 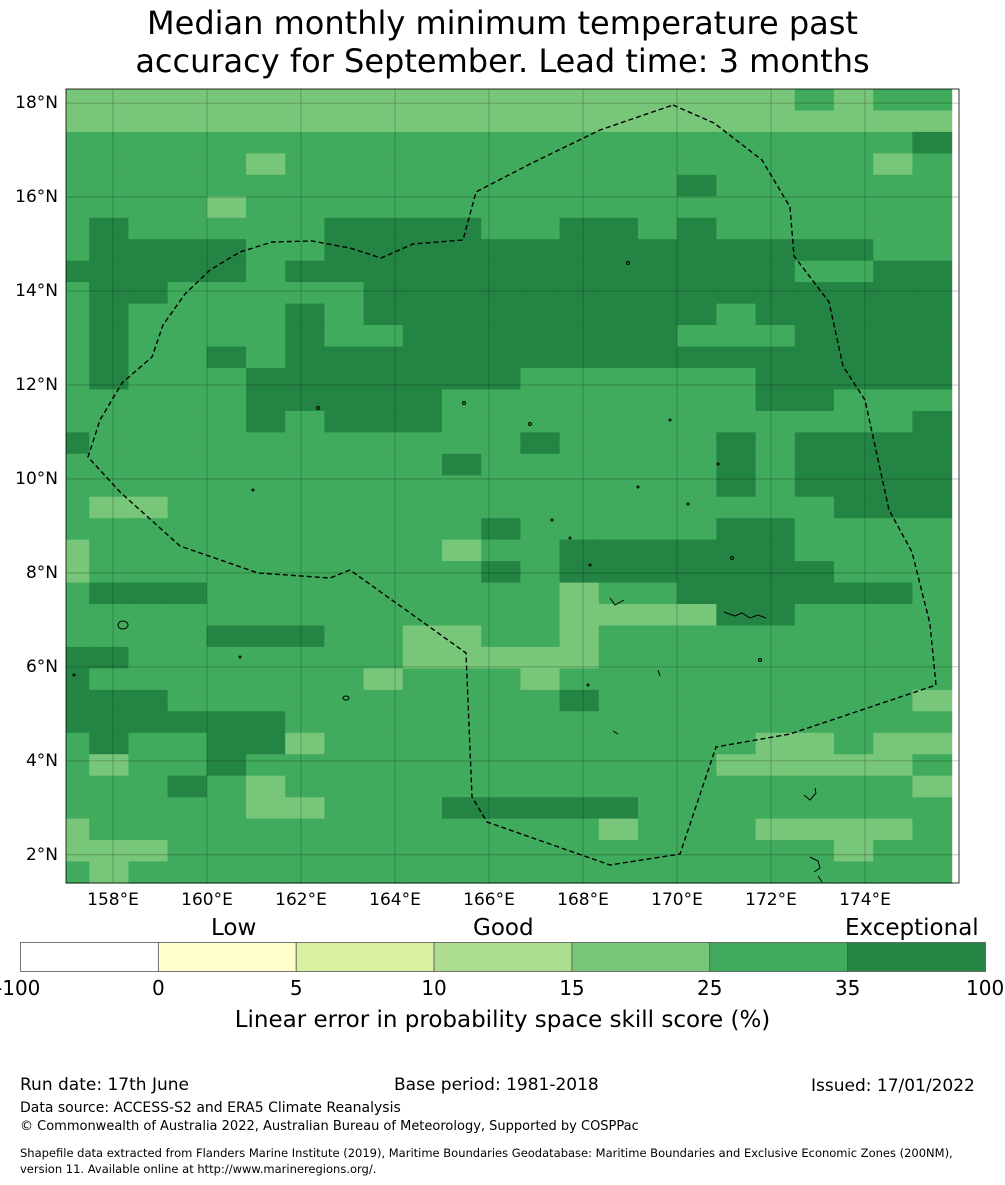 What do you see at coordinates (20, 988) in the screenshot?
I see `colorbar-tick-label: -100` at bounding box center [20, 988].